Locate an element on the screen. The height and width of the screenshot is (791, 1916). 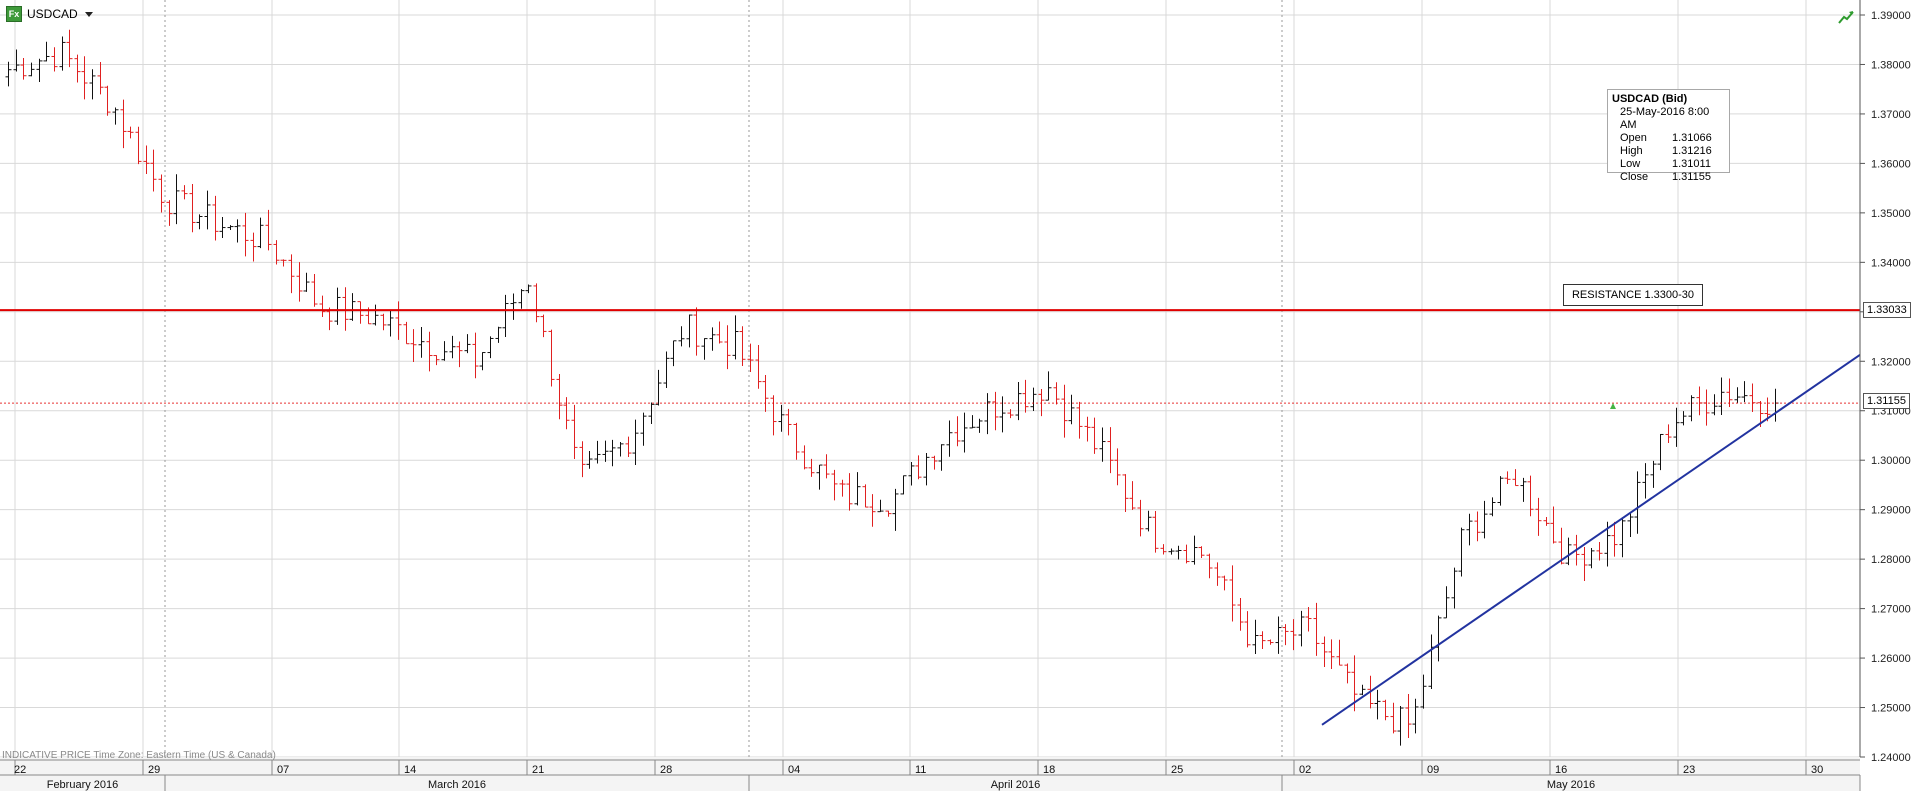
symbol-selector: Fx USDCAD is located at coordinates (49, 14).